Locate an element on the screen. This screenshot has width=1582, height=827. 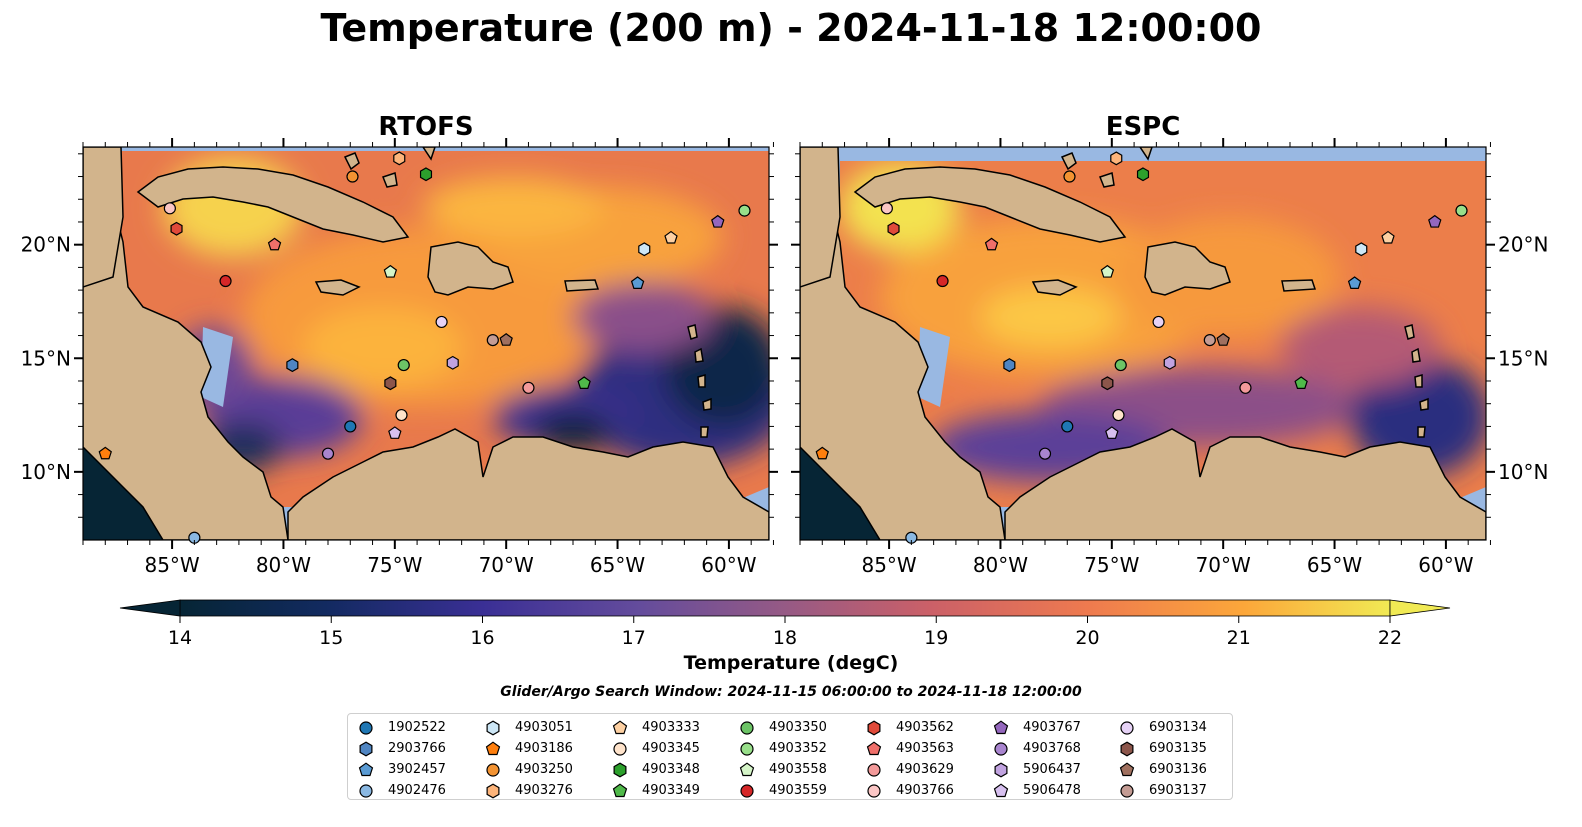
legend-label: 4903563 is located at coordinates (925, 748).